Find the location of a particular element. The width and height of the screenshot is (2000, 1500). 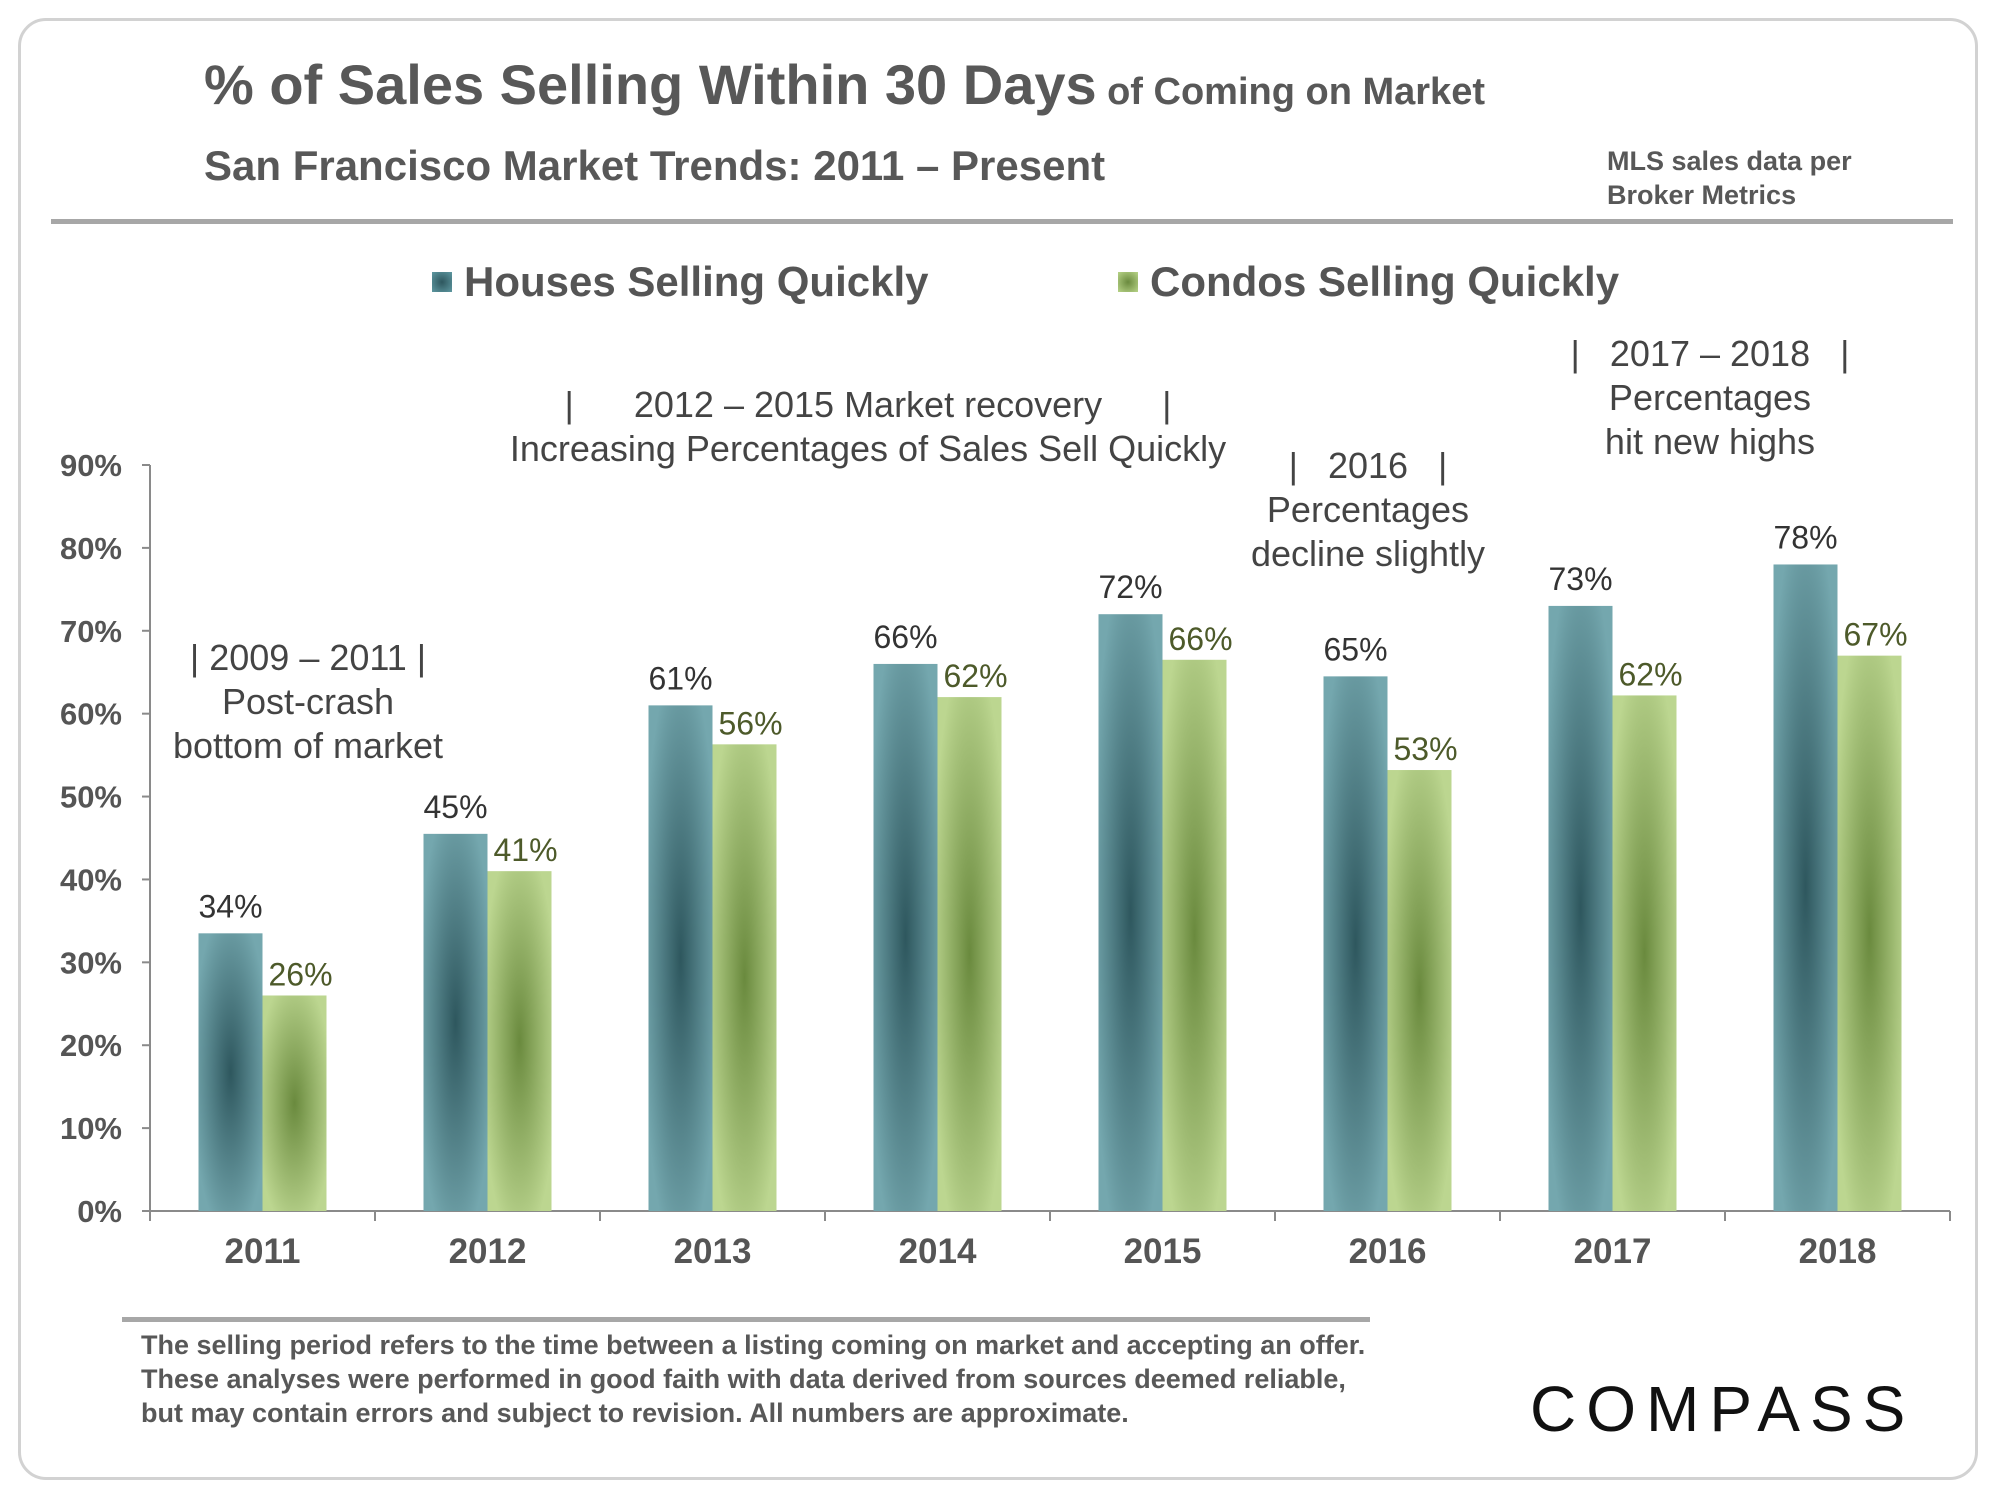

x-tick-label: 2018 is located at coordinates (1838, 1251).